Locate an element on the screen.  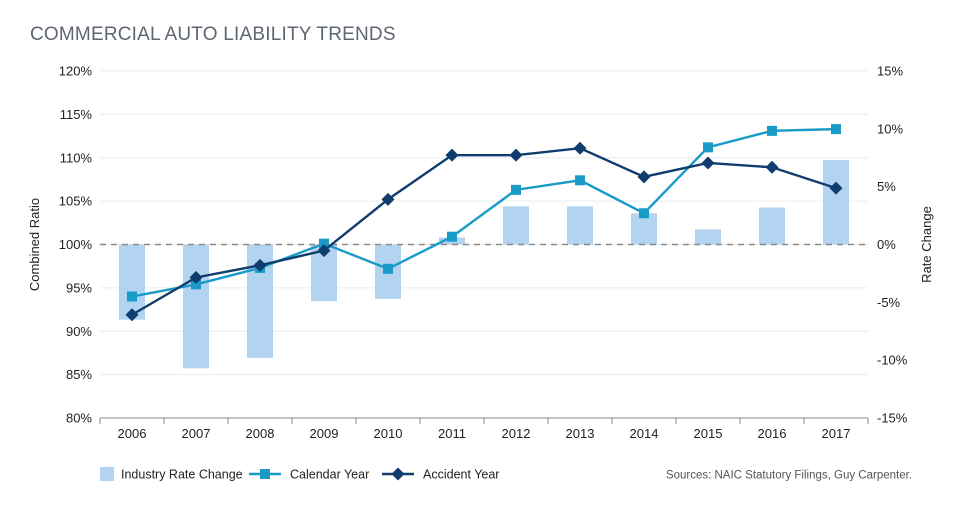
point-accident-year-2015 is located at coordinates (708, 163).